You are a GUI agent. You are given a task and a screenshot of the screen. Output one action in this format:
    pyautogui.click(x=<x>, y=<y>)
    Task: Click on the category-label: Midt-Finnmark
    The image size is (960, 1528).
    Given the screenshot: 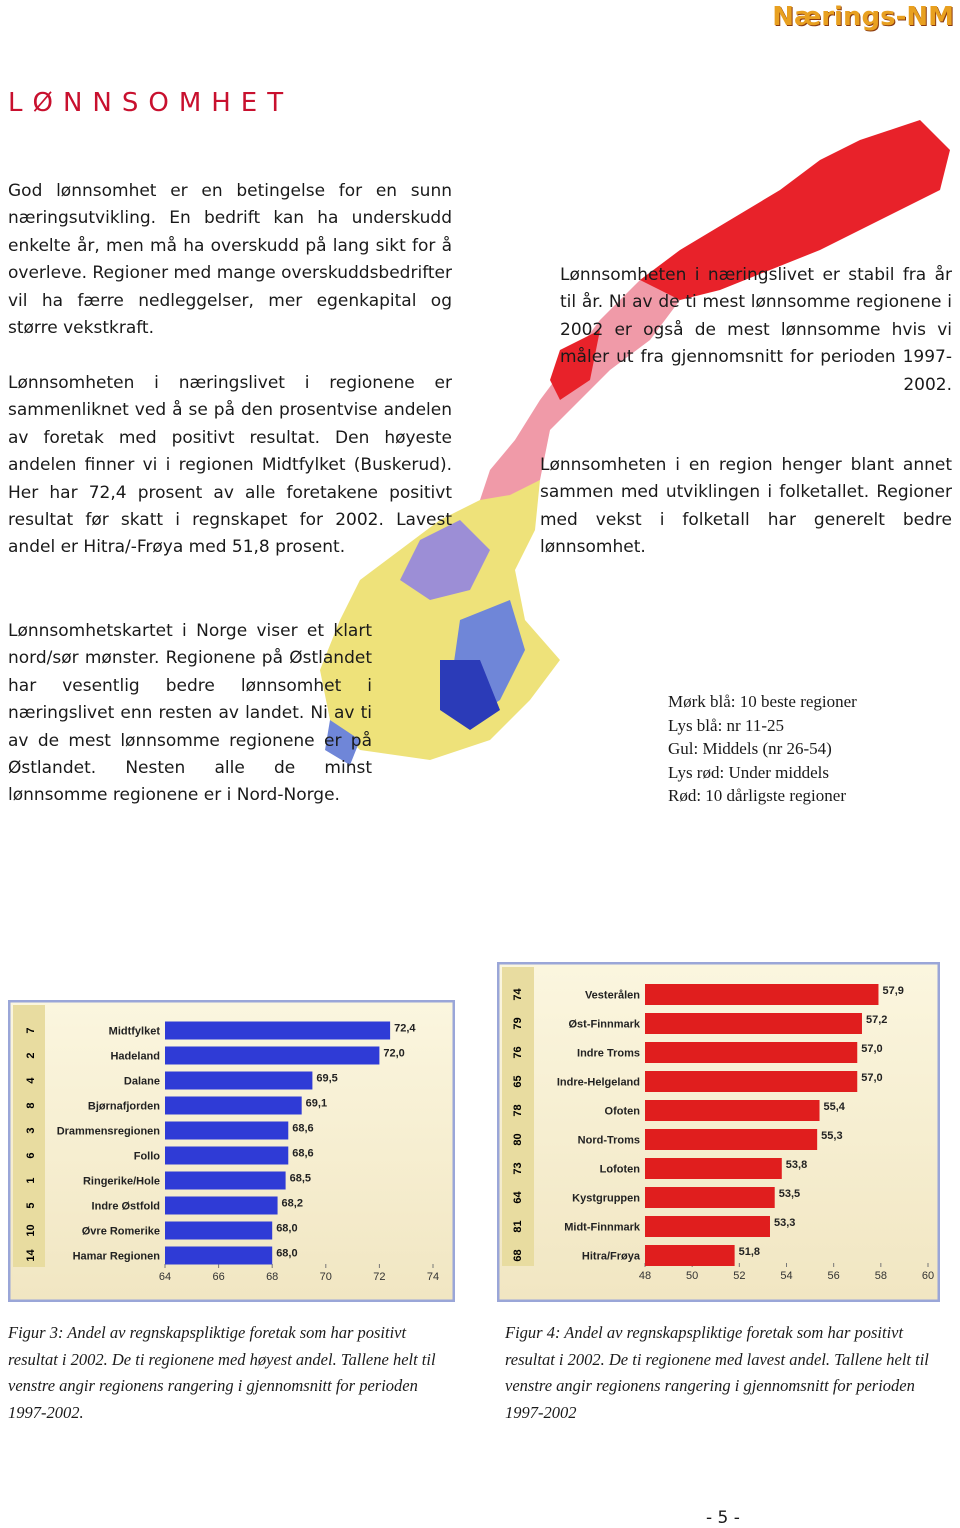 What is the action you would take?
    pyautogui.click(x=602, y=1228)
    